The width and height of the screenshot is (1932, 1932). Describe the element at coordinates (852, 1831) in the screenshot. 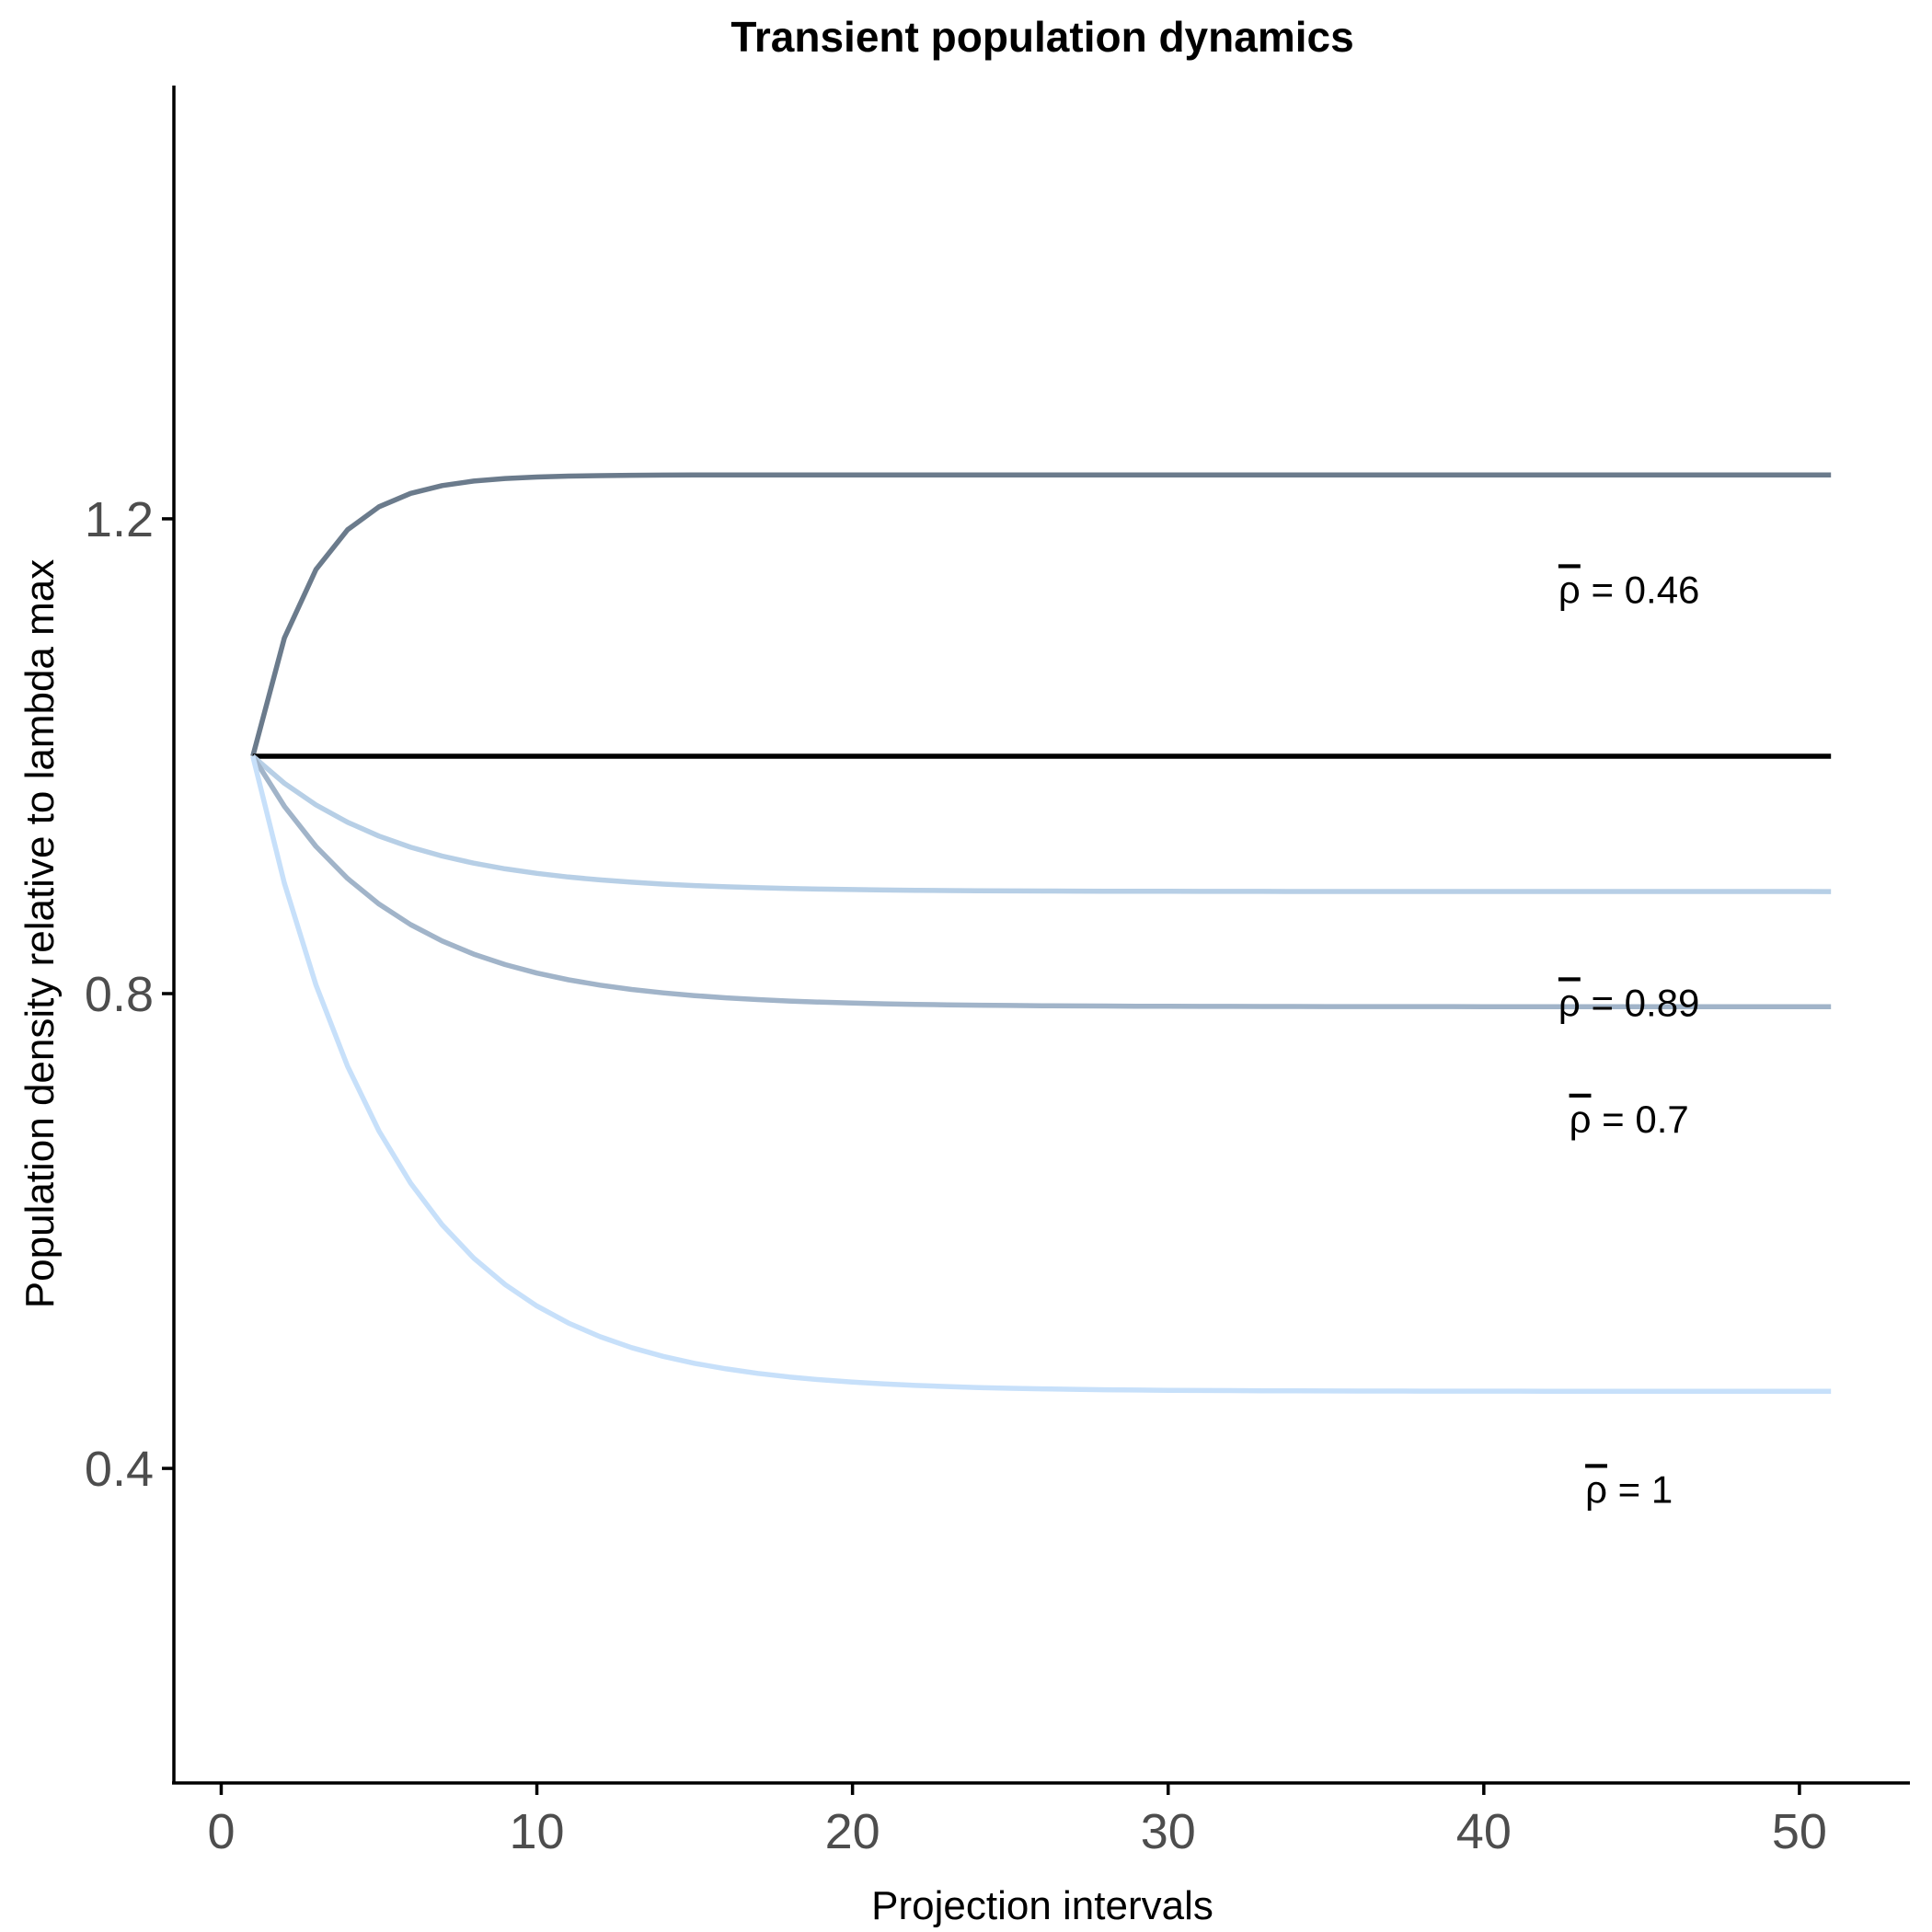

I see `x-tick-label-20: 20` at that location.